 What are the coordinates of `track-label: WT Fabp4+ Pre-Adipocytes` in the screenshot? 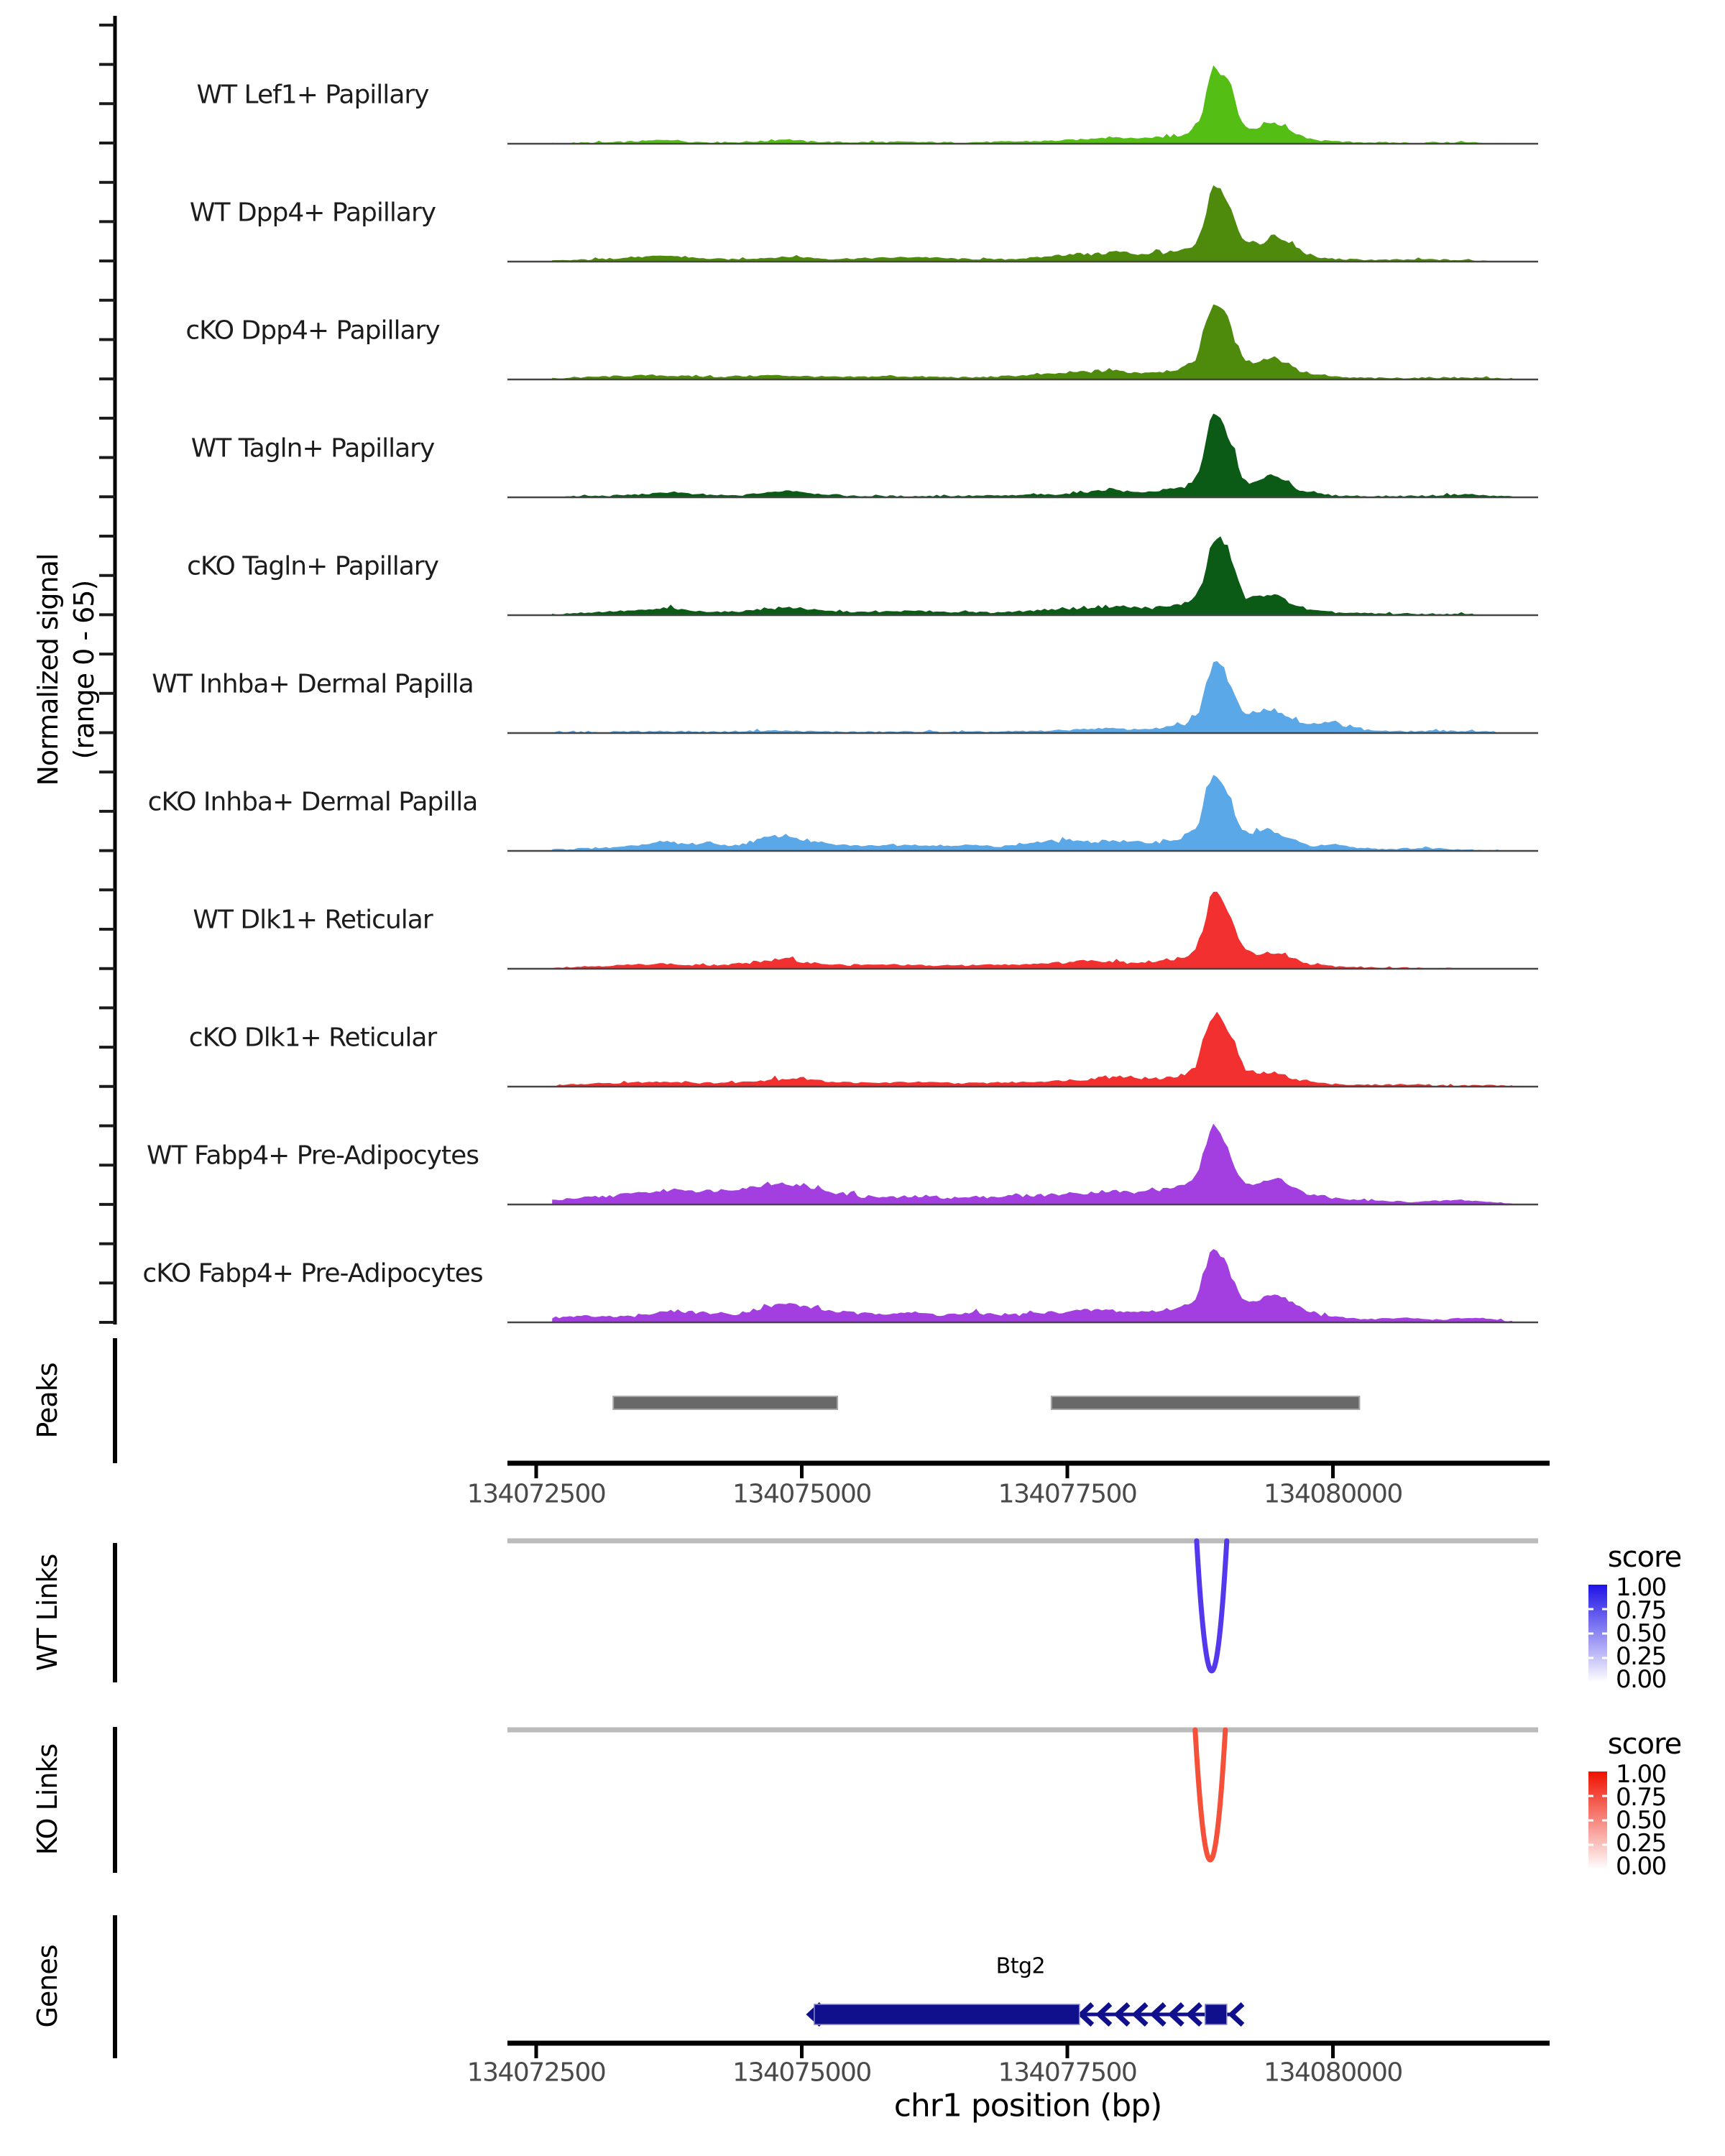 It's located at (313, 1156).